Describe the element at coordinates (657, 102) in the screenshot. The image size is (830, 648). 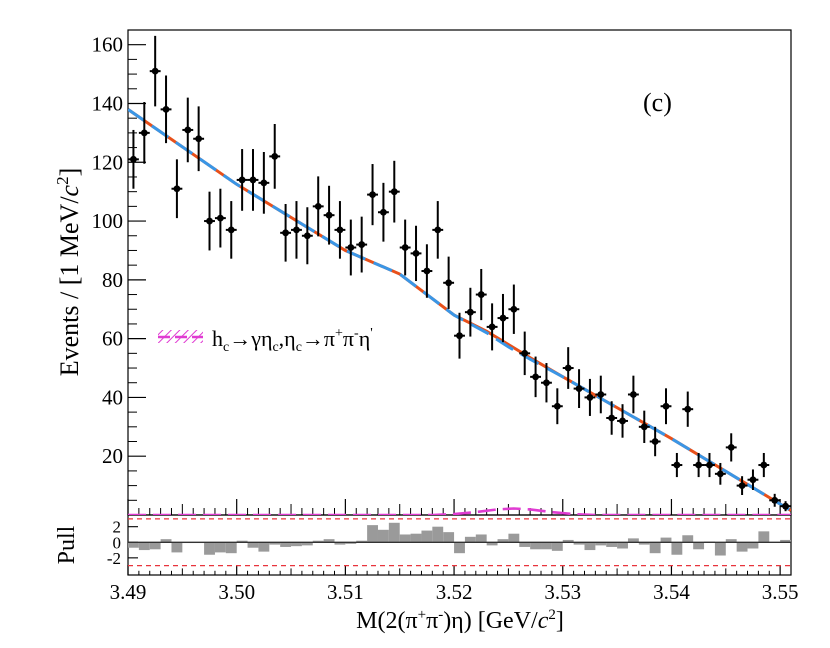
I see `panel-label: (c)` at that location.